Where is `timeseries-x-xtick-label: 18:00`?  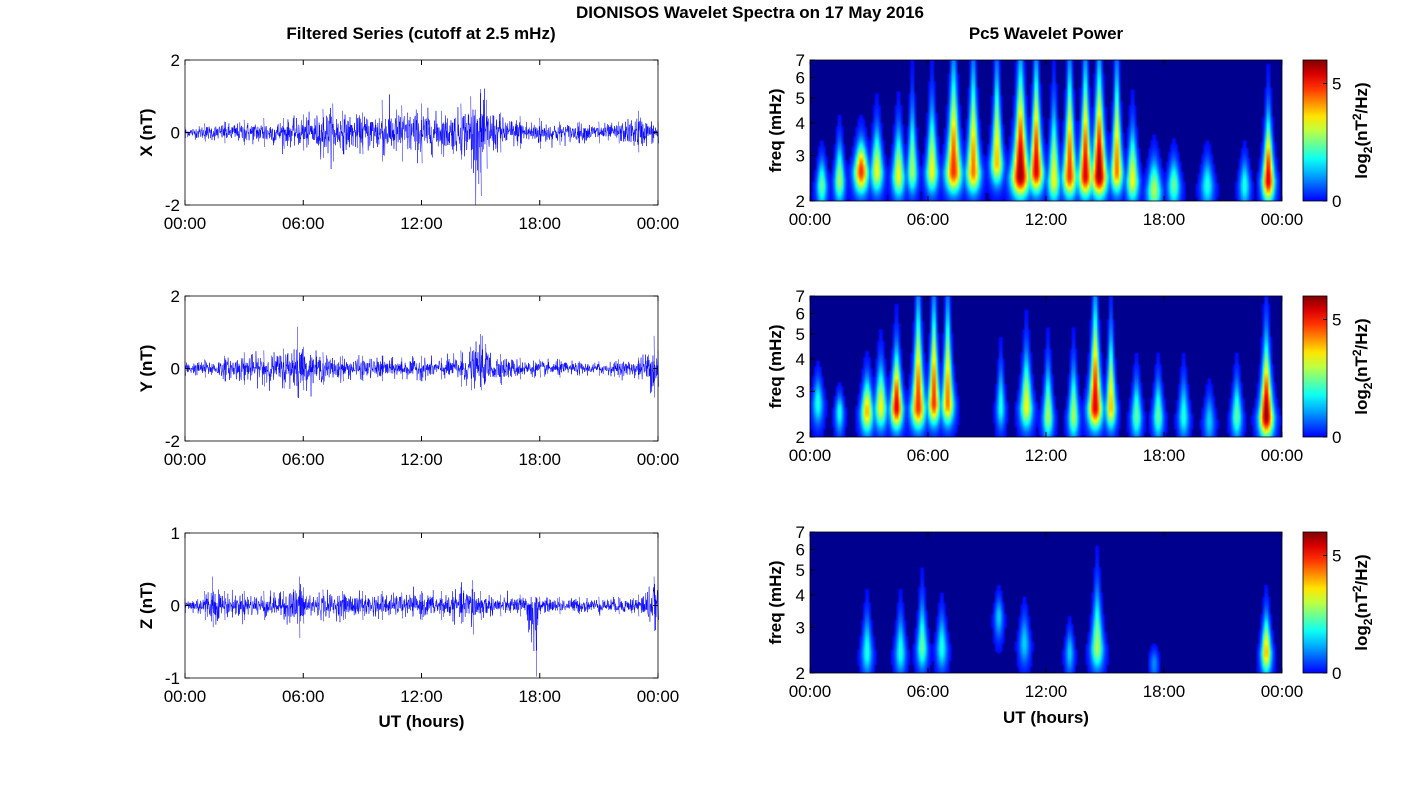 timeseries-x-xtick-label: 18:00 is located at coordinates (539, 223).